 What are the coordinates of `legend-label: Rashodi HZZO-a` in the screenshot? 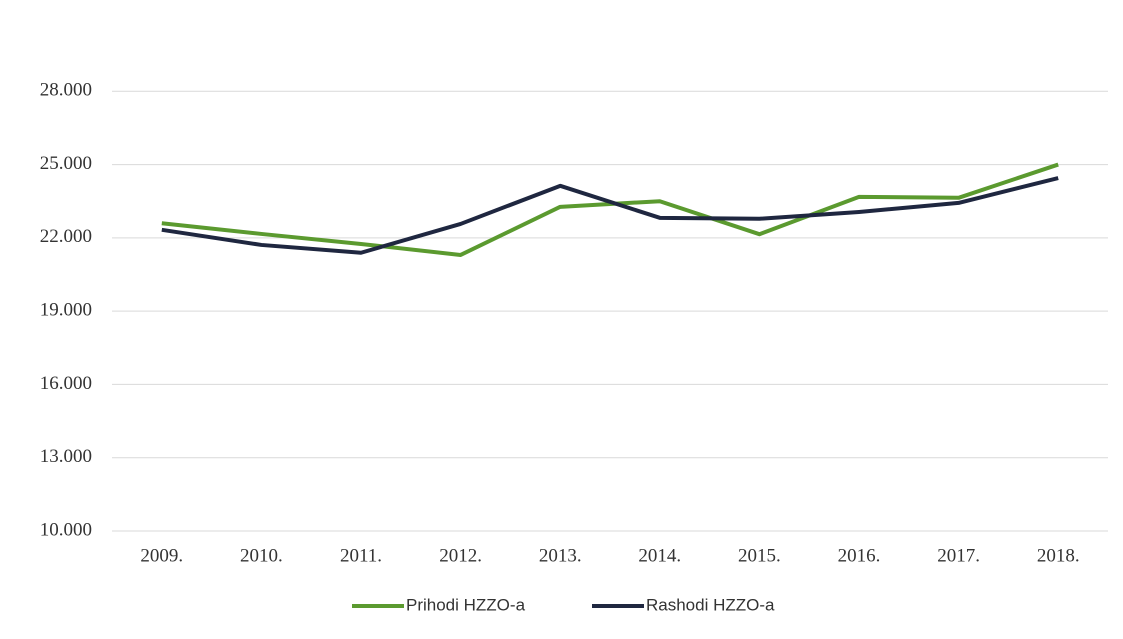 It's located at (710, 604).